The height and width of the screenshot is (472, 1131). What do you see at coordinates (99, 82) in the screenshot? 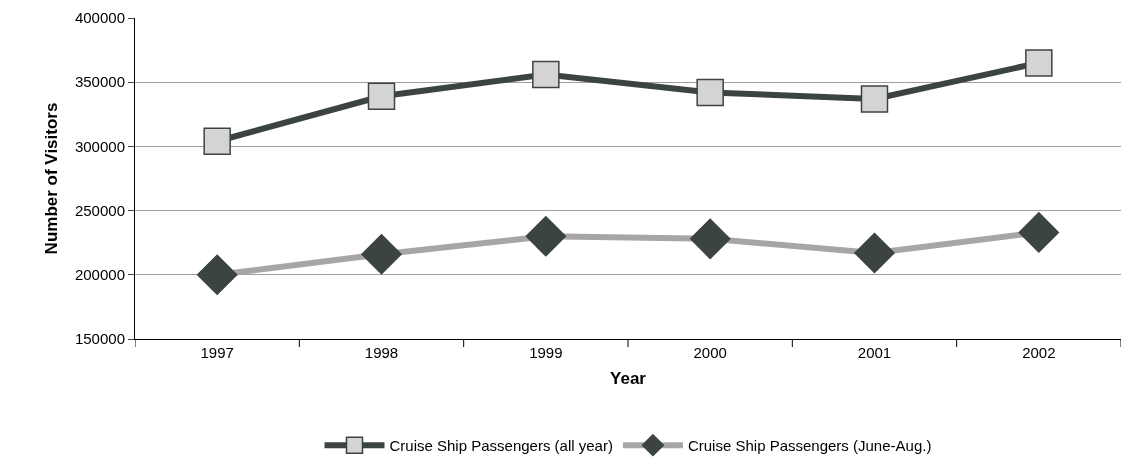
I see `y-tick-label: 350000` at bounding box center [99, 82].